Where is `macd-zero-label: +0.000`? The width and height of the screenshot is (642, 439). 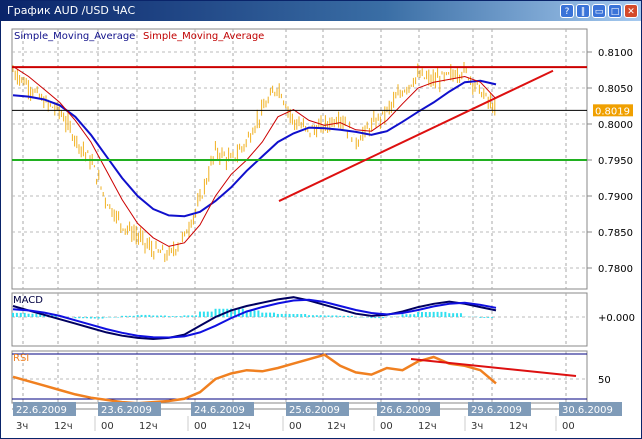 macd-zero-label: +0.000 is located at coordinates (616, 318).